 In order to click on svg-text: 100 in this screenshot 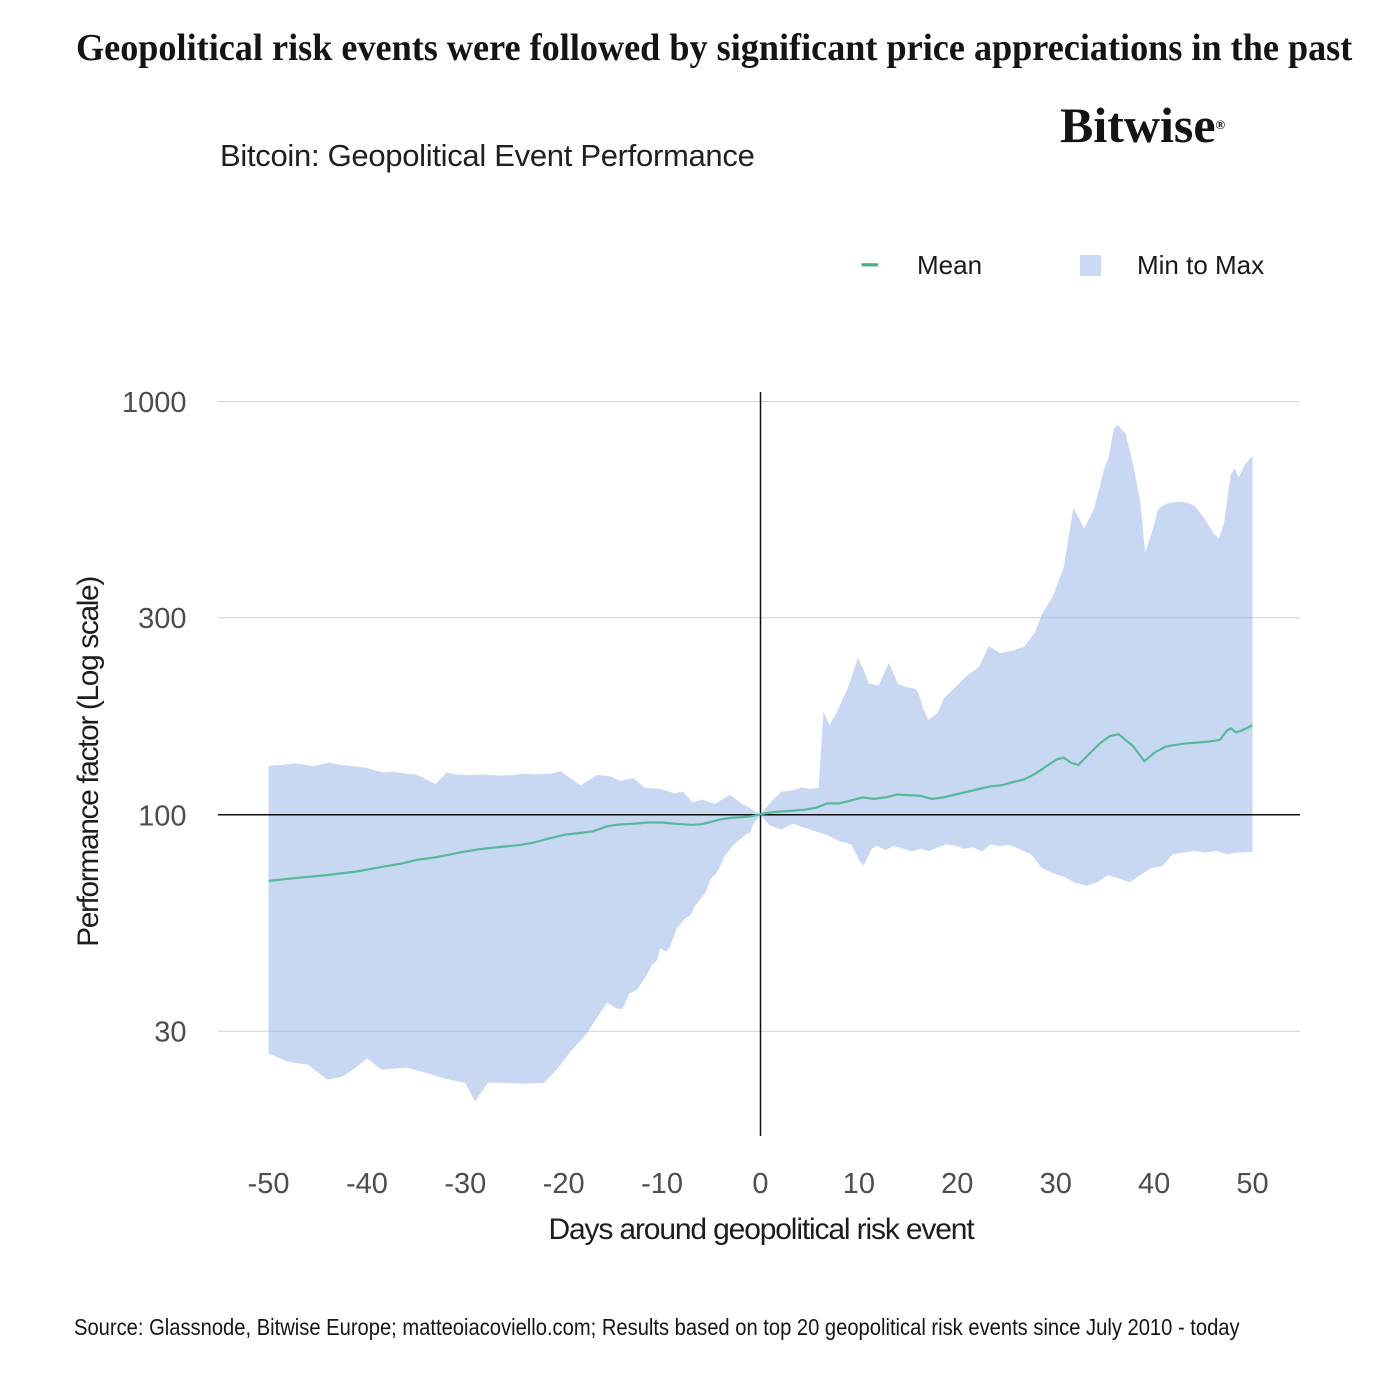, I will do `click(162, 816)`.